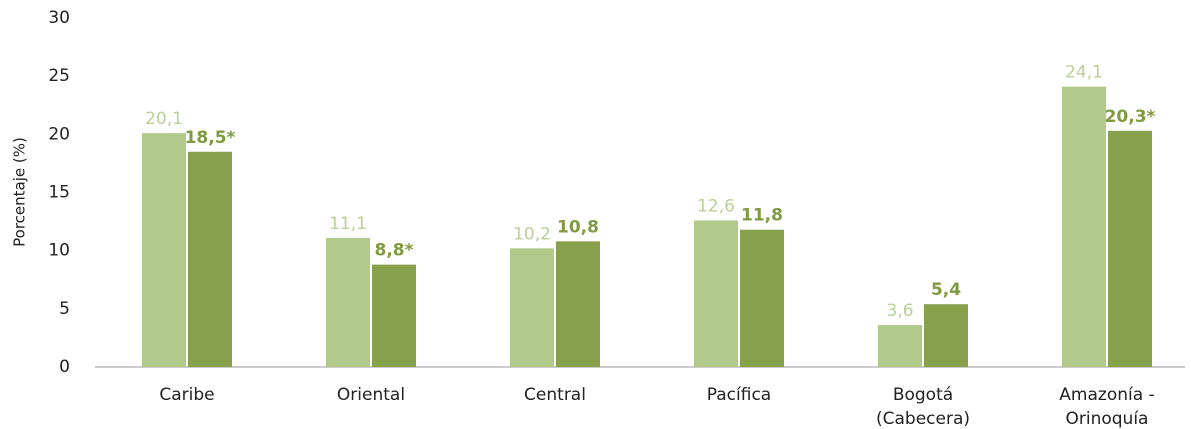  I want to click on y-tick-label: 25, so click(59, 76).